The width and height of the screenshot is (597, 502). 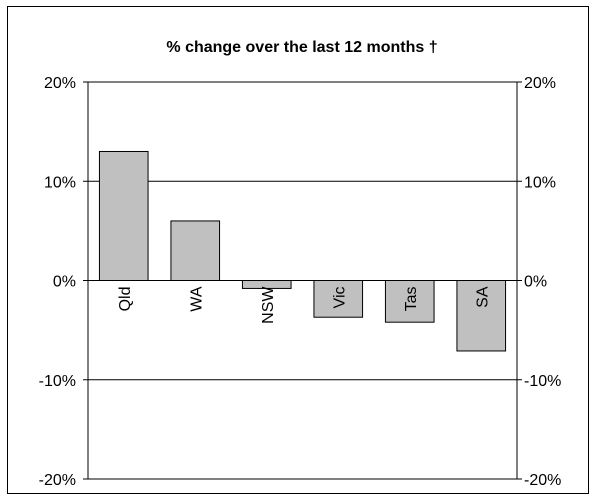 What do you see at coordinates (482, 297) in the screenshot?
I see `category-label-sa: SA` at bounding box center [482, 297].